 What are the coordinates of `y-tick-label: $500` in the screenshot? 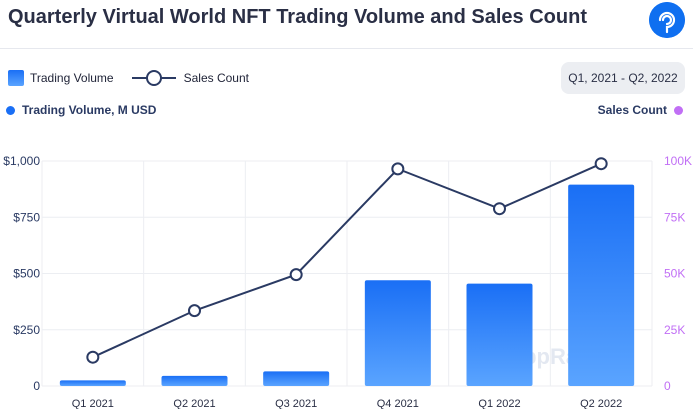 It's located at (26, 274).